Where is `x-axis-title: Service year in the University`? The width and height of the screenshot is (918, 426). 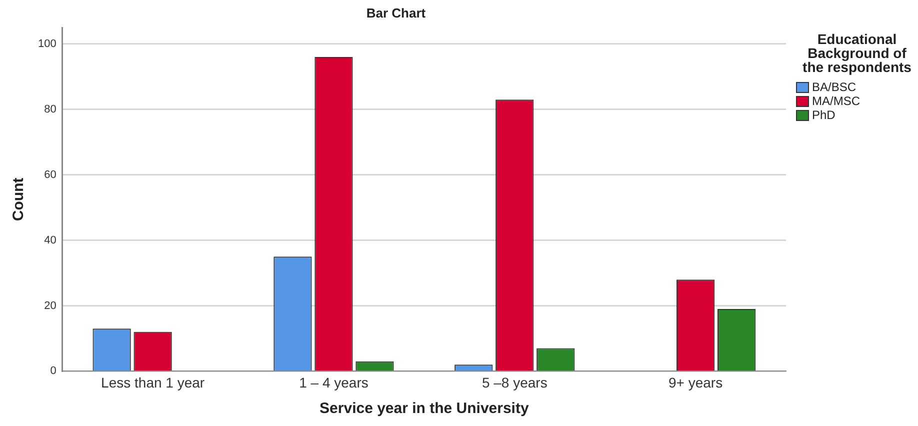
x-axis-title: Service year in the University is located at coordinates (425, 409).